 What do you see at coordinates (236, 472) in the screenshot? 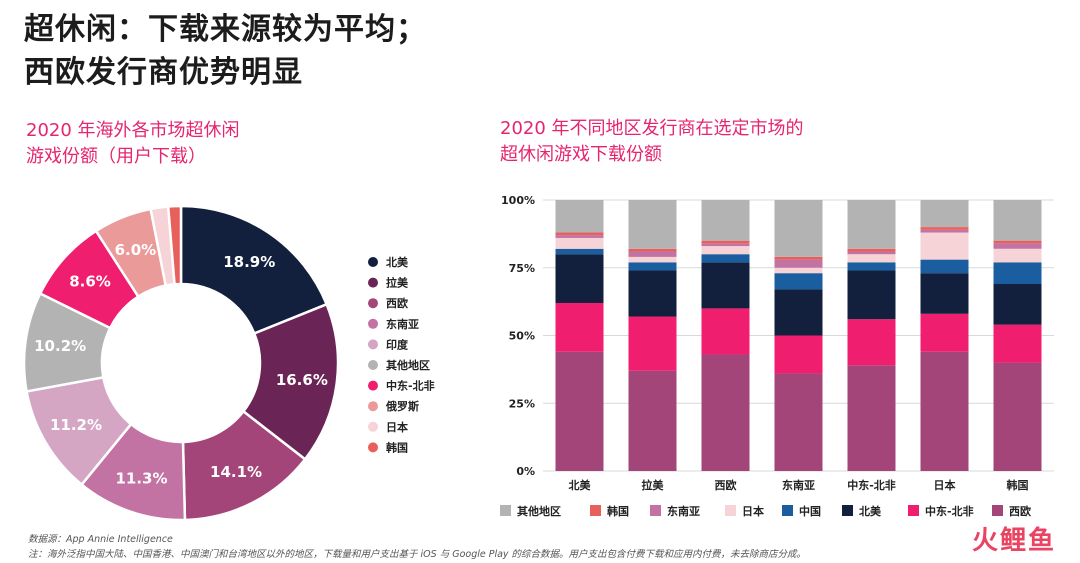
I see `donut-data-label-2: 14.1%` at bounding box center [236, 472].